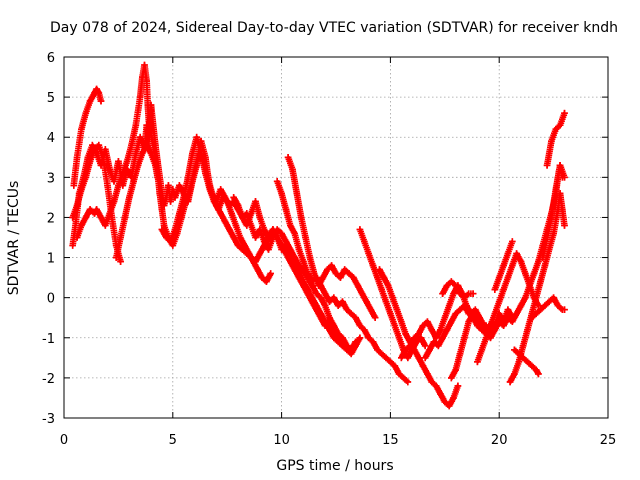 The height and width of the screenshot is (480, 640). Describe the element at coordinates (64, 440) in the screenshot. I see `x-tick-label: 0` at that location.